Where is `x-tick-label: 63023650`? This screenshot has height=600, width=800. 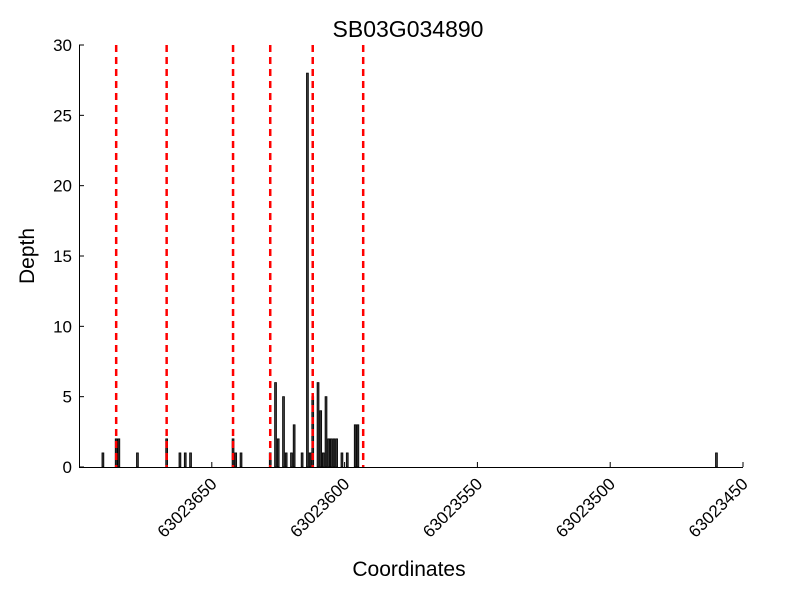 x-tick-label: 63023650 is located at coordinates (187, 507).